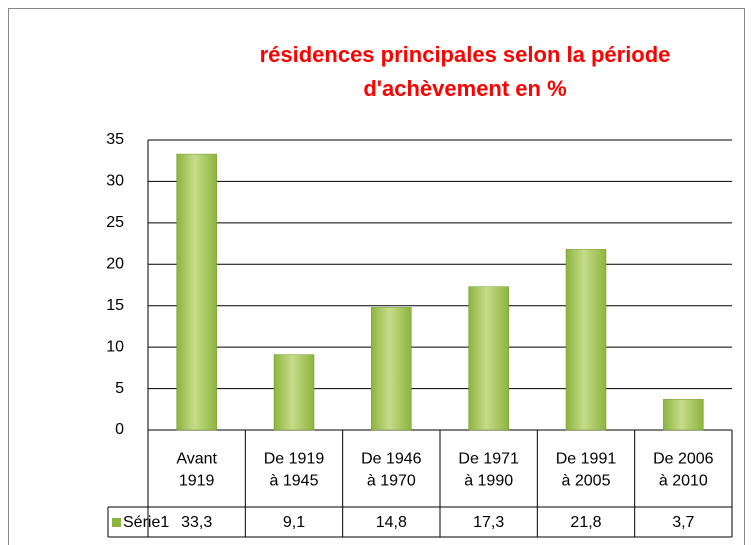 The image size is (753, 545). Describe the element at coordinates (115, 222) in the screenshot. I see `y-tick-label: 25` at that location.